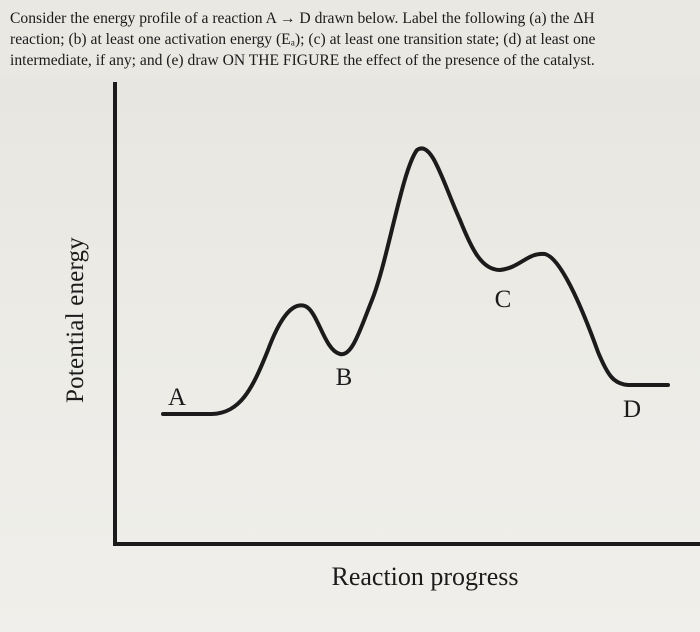 The width and height of the screenshot is (700, 632). What do you see at coordinates (632, 409) in the screenshot?
I see `point-label-d: D` at bounding box center [632, 409].